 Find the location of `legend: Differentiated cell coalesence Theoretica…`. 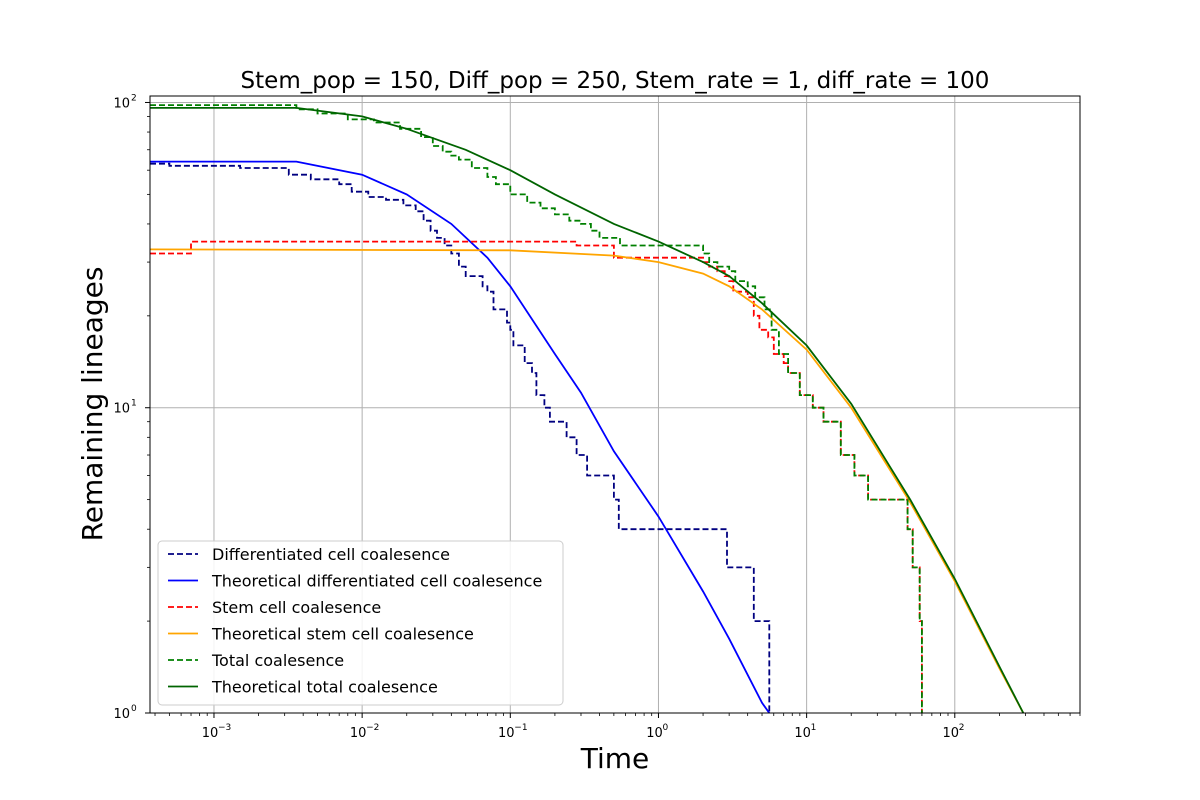

legend: Differentiated cell coalesence Theoretica… is located at coordinates (360, 623).